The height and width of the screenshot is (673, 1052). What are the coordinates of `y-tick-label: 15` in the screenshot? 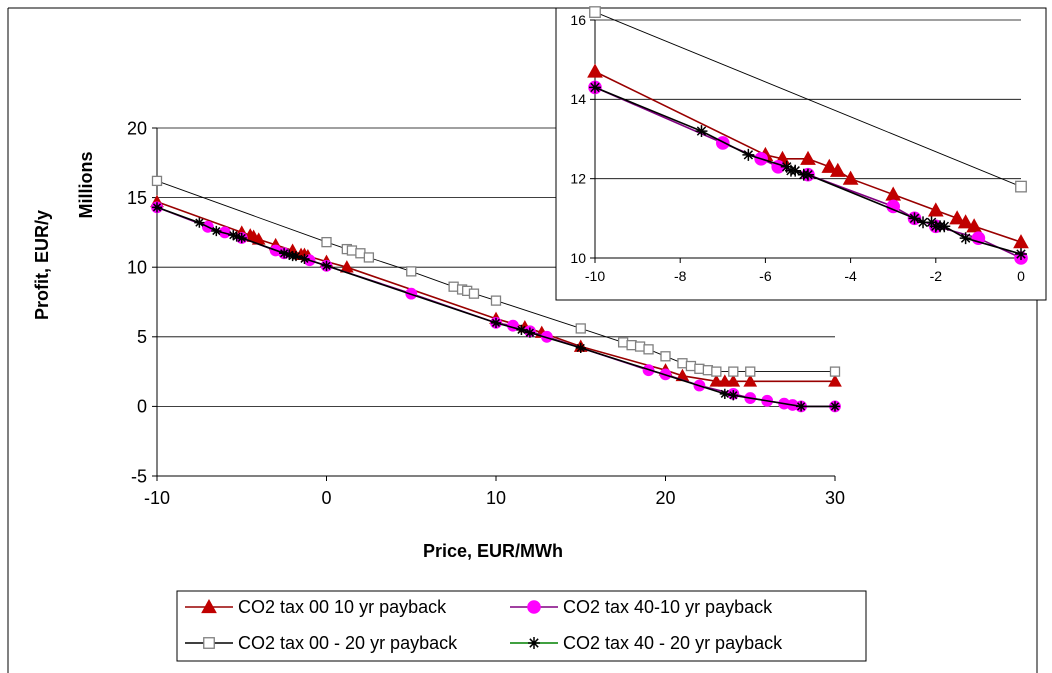 It's located at (137, 198).